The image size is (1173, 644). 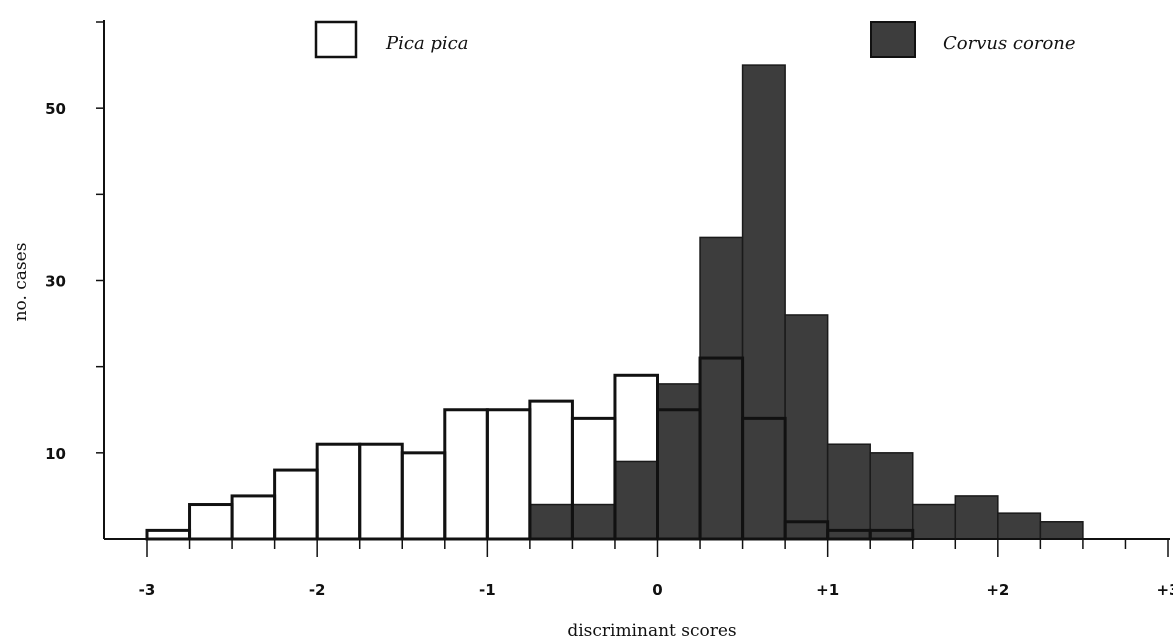 What do you see at coordinates (657, 590) in the screenshot?
I see `x-tick-label-3: 0` at bounding box center [657, 590].